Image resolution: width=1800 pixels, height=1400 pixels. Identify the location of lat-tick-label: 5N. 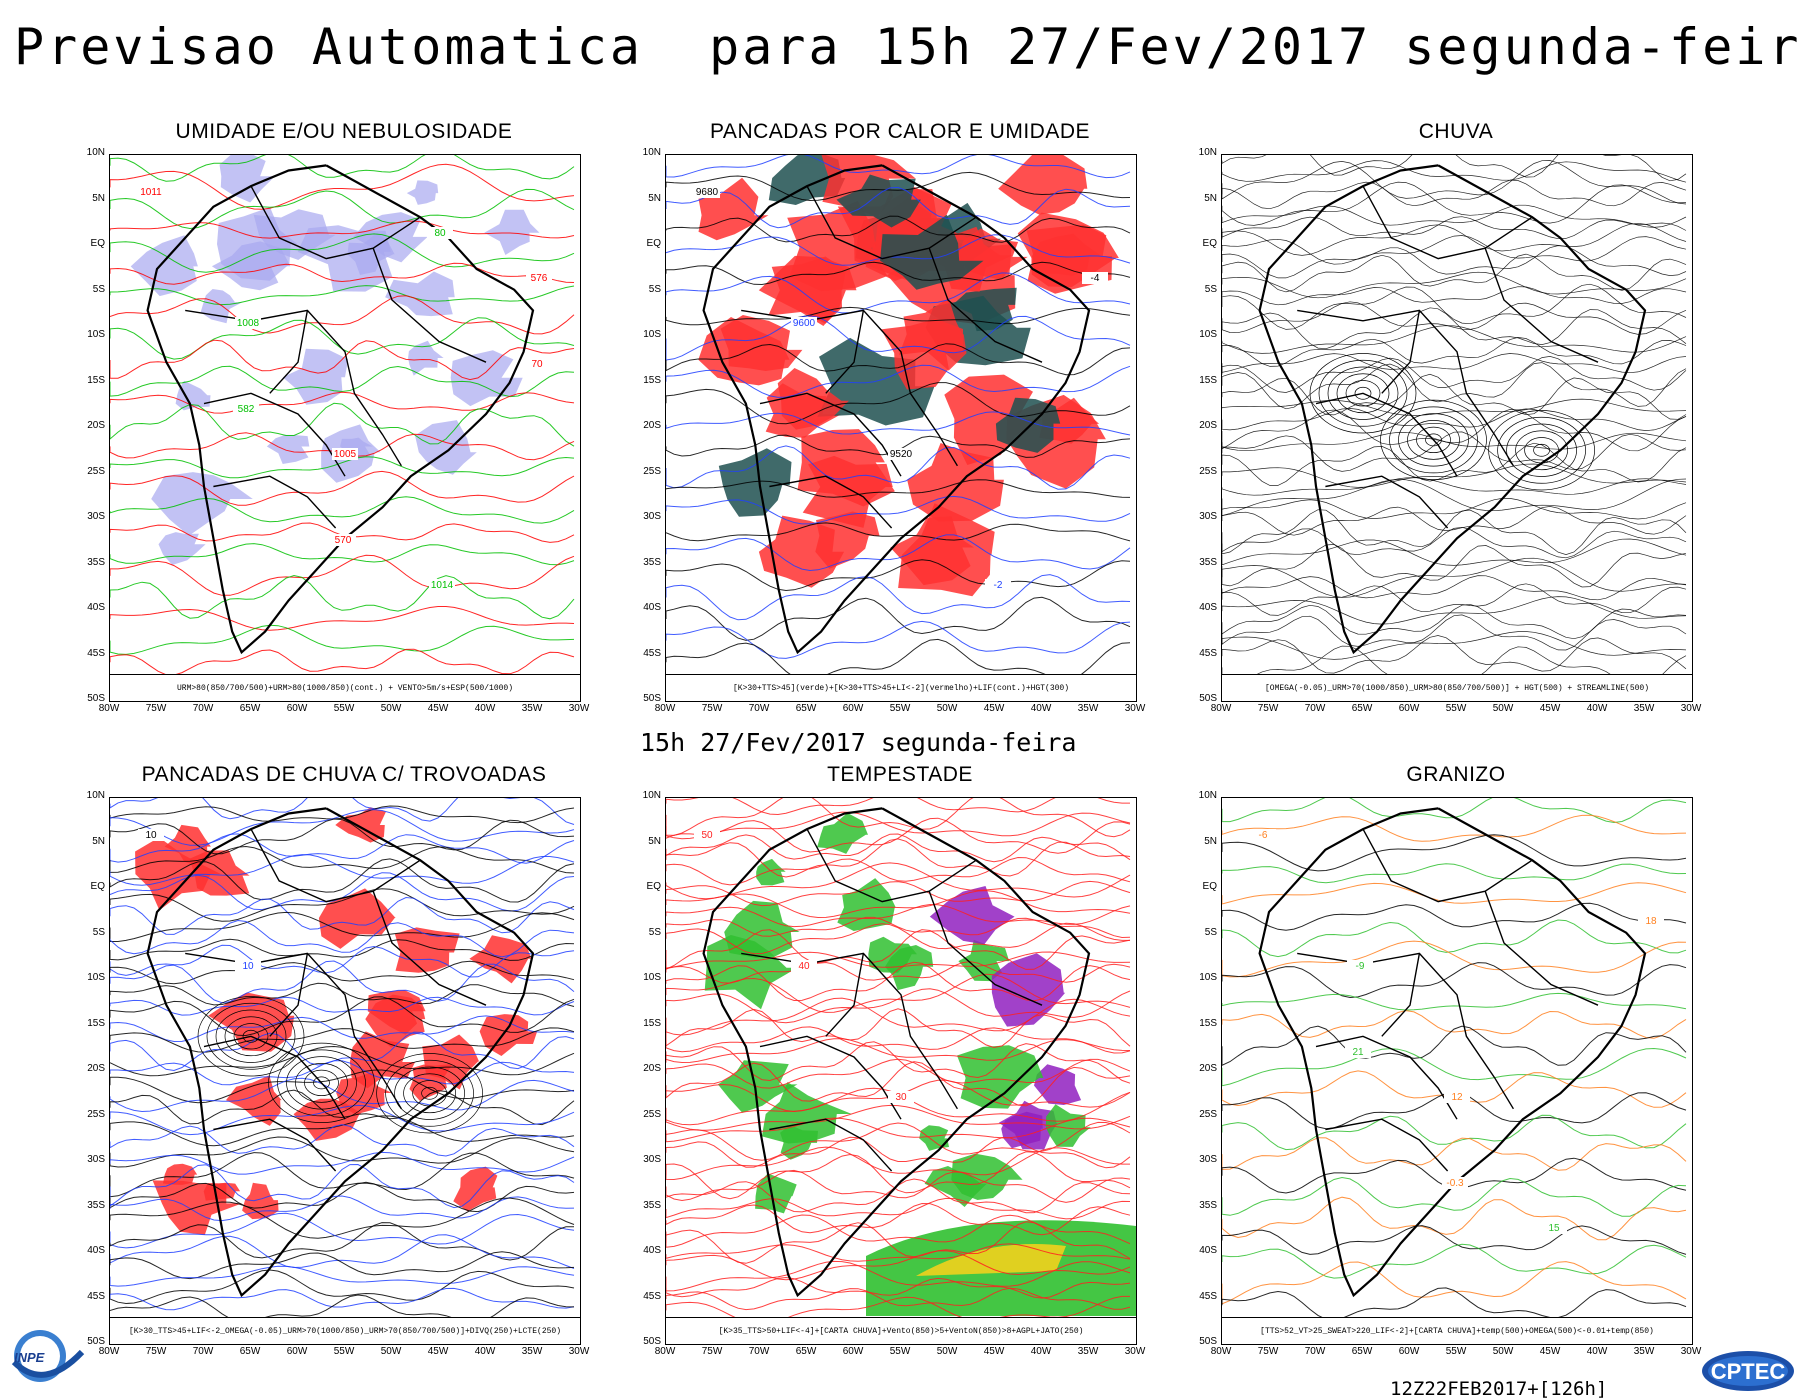
(1210, 198).